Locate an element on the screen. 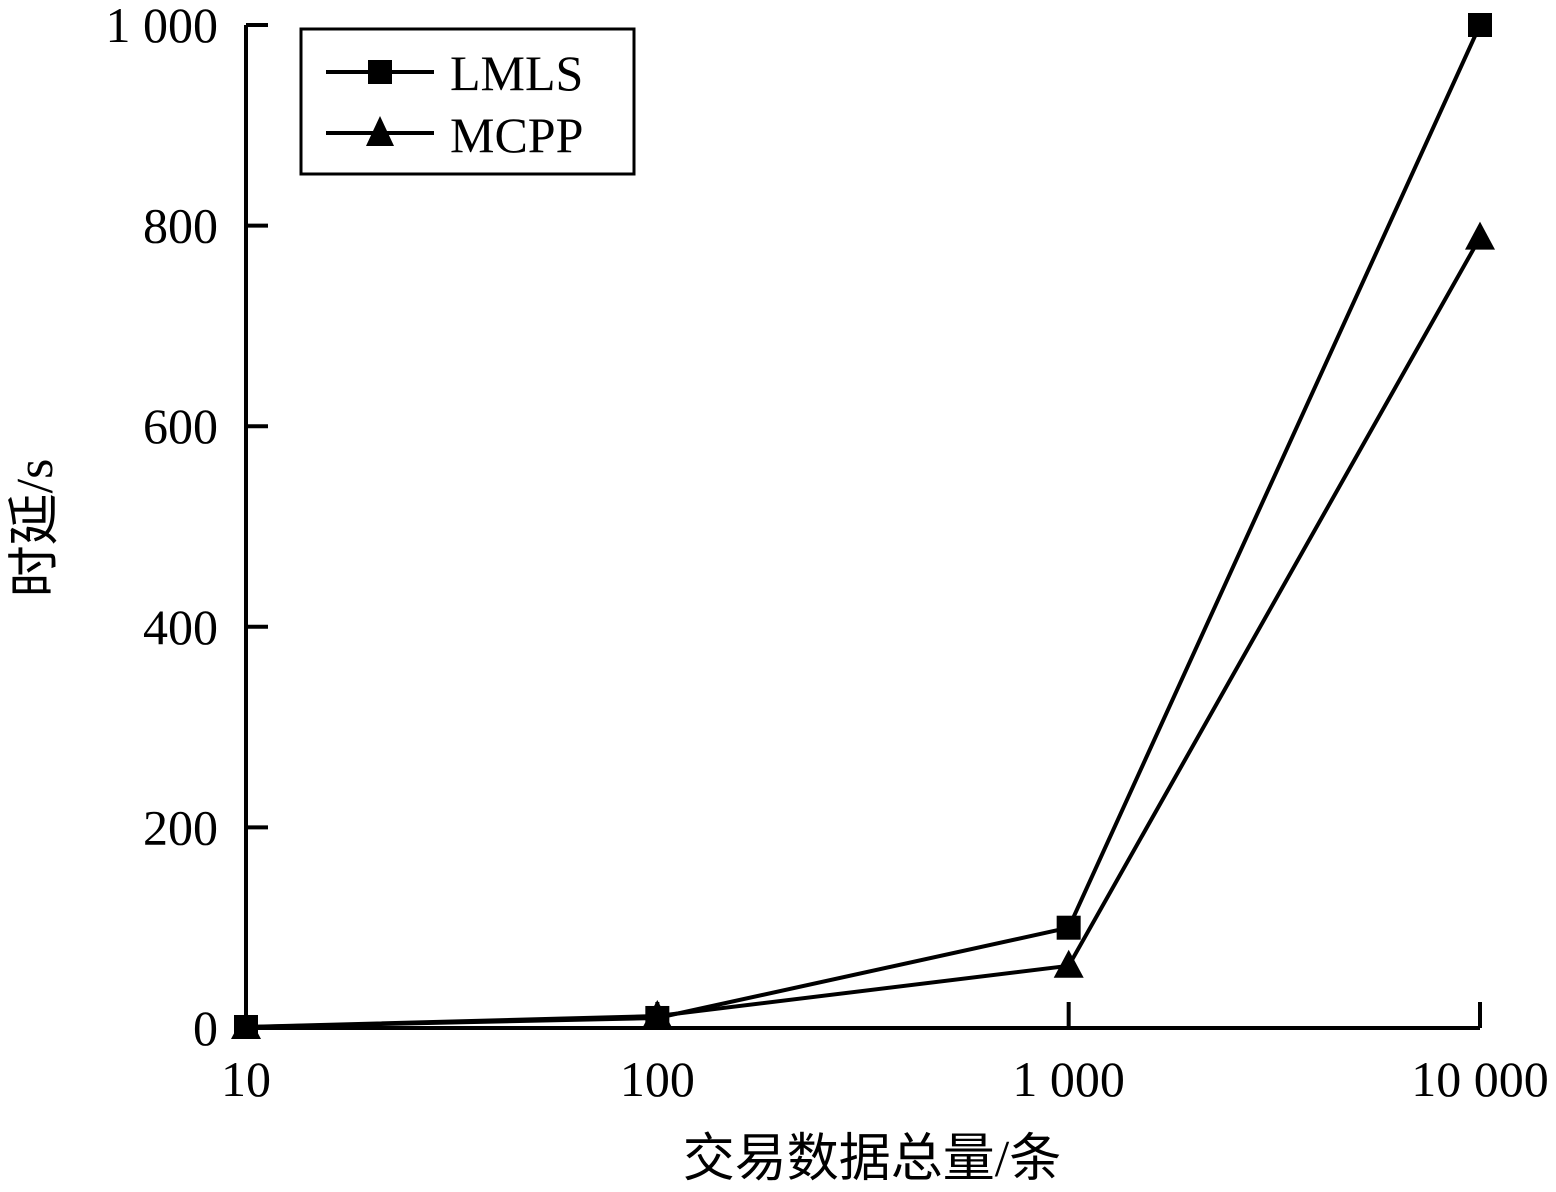  y-axis-title: 时延/s is located at coordinates (35, 528).